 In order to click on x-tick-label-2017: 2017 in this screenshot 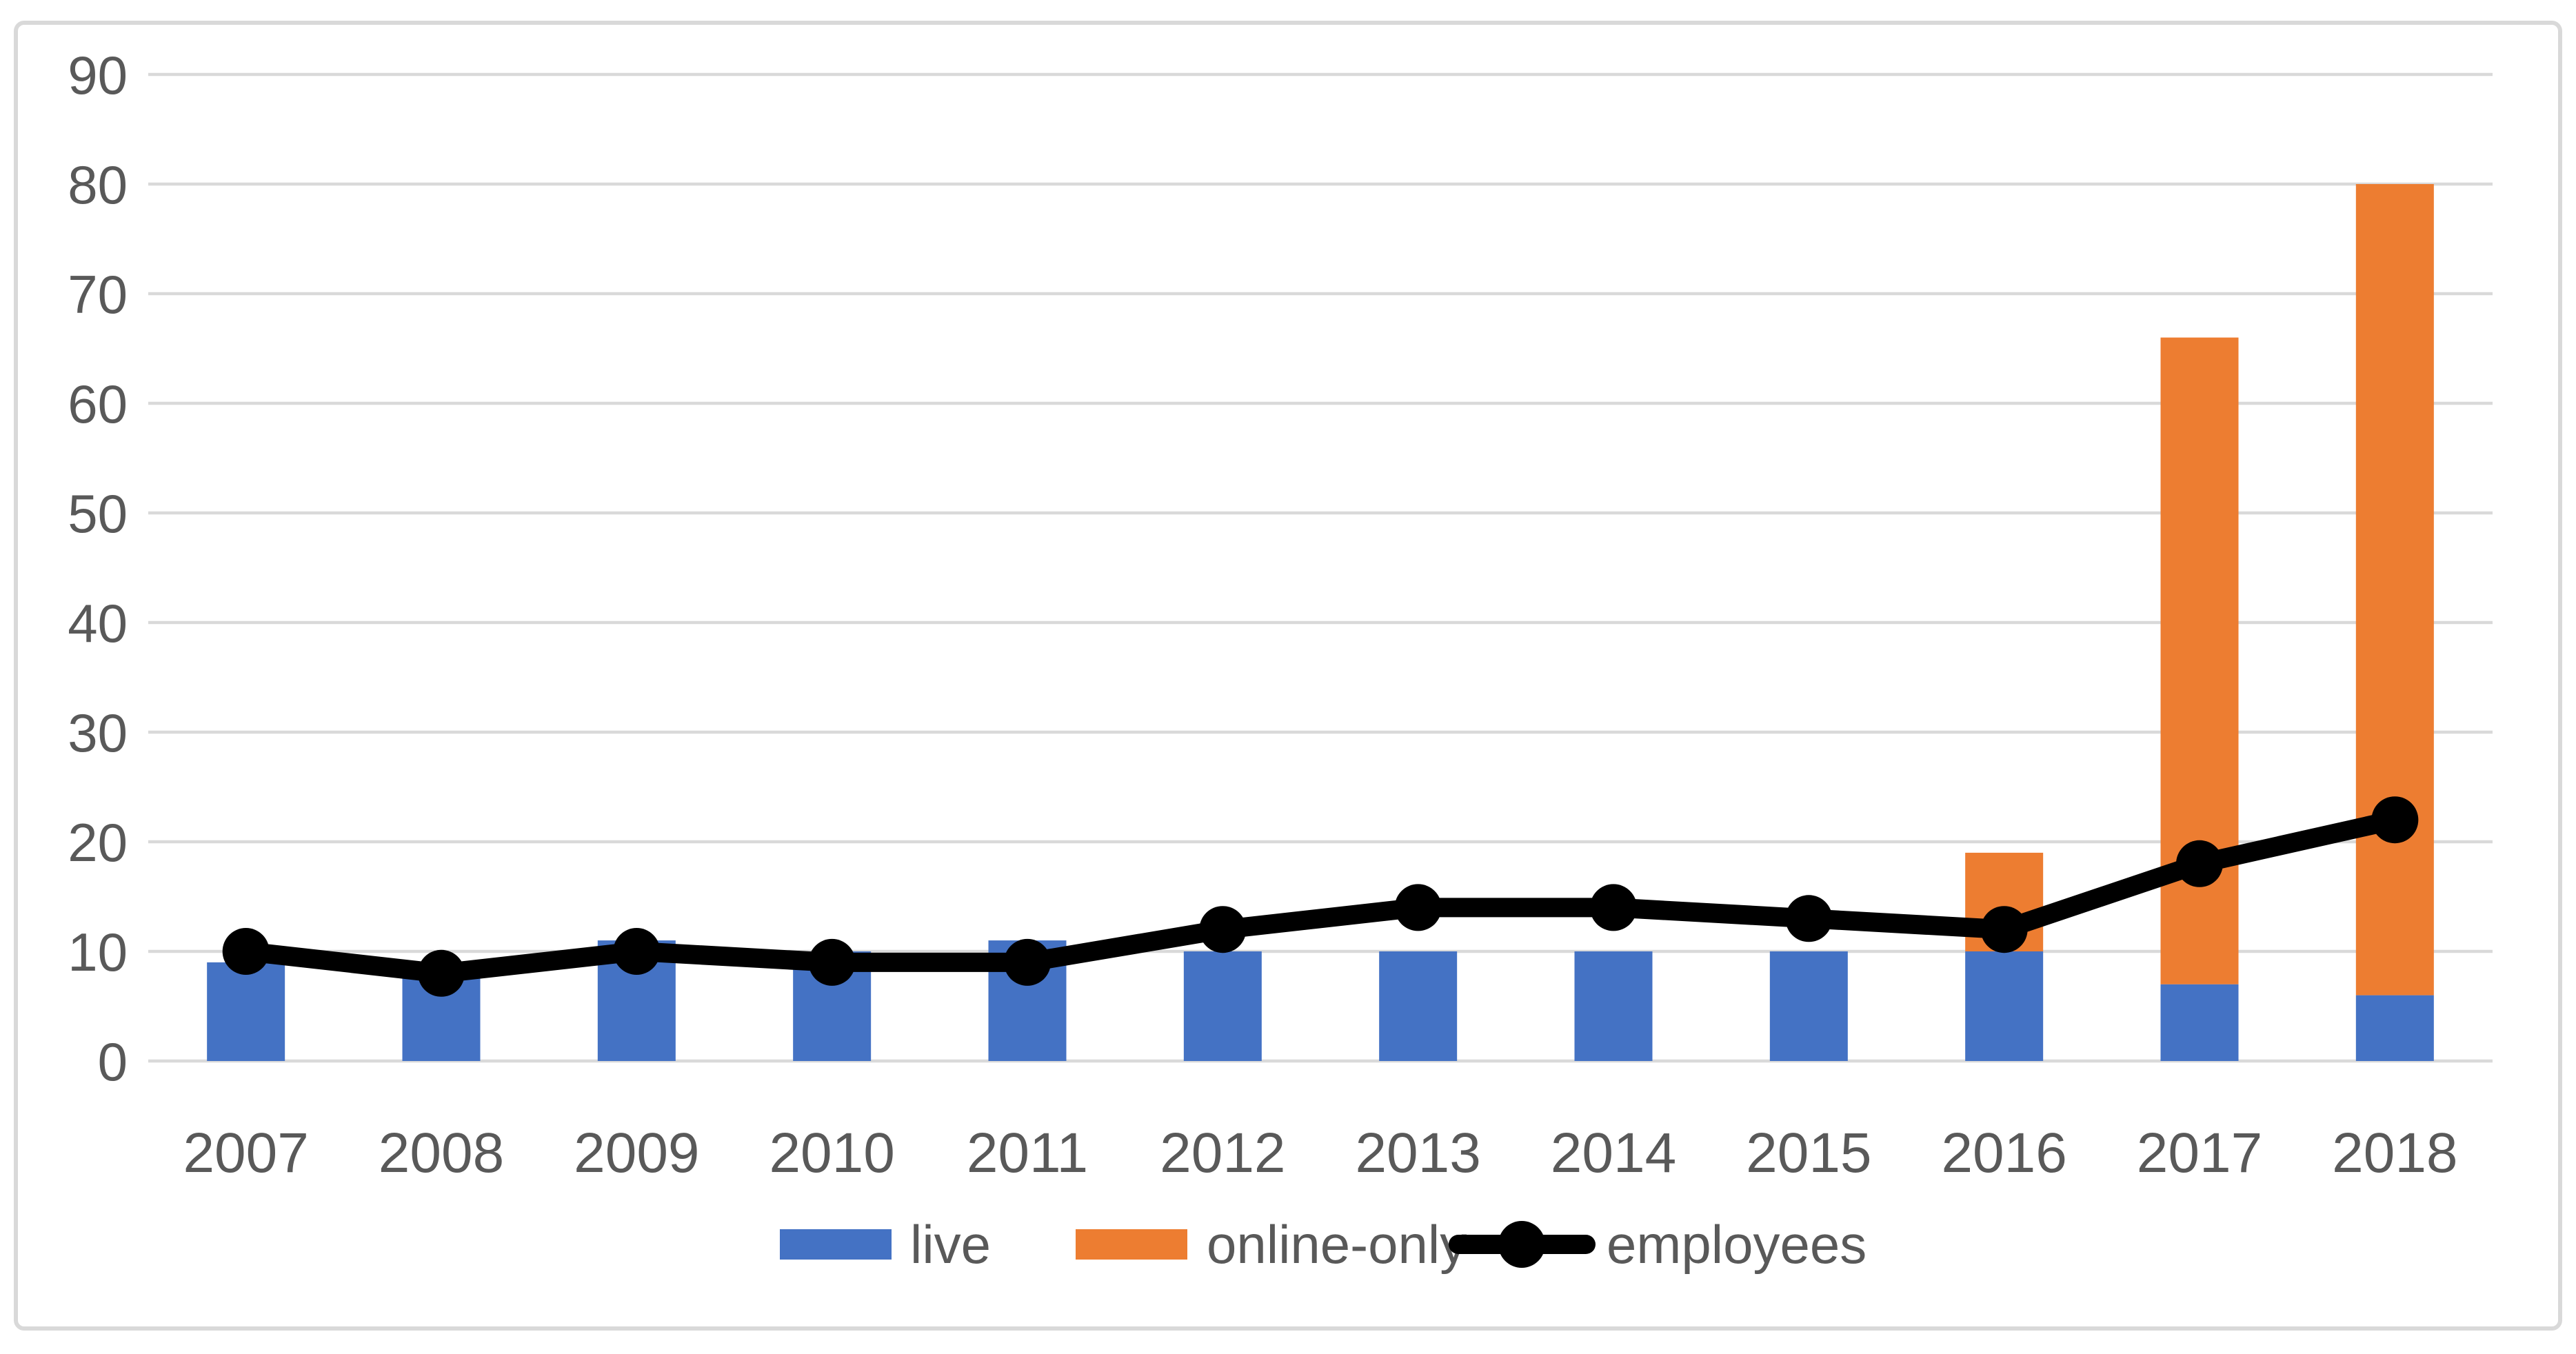, I will do `click(2199, 1153)`.